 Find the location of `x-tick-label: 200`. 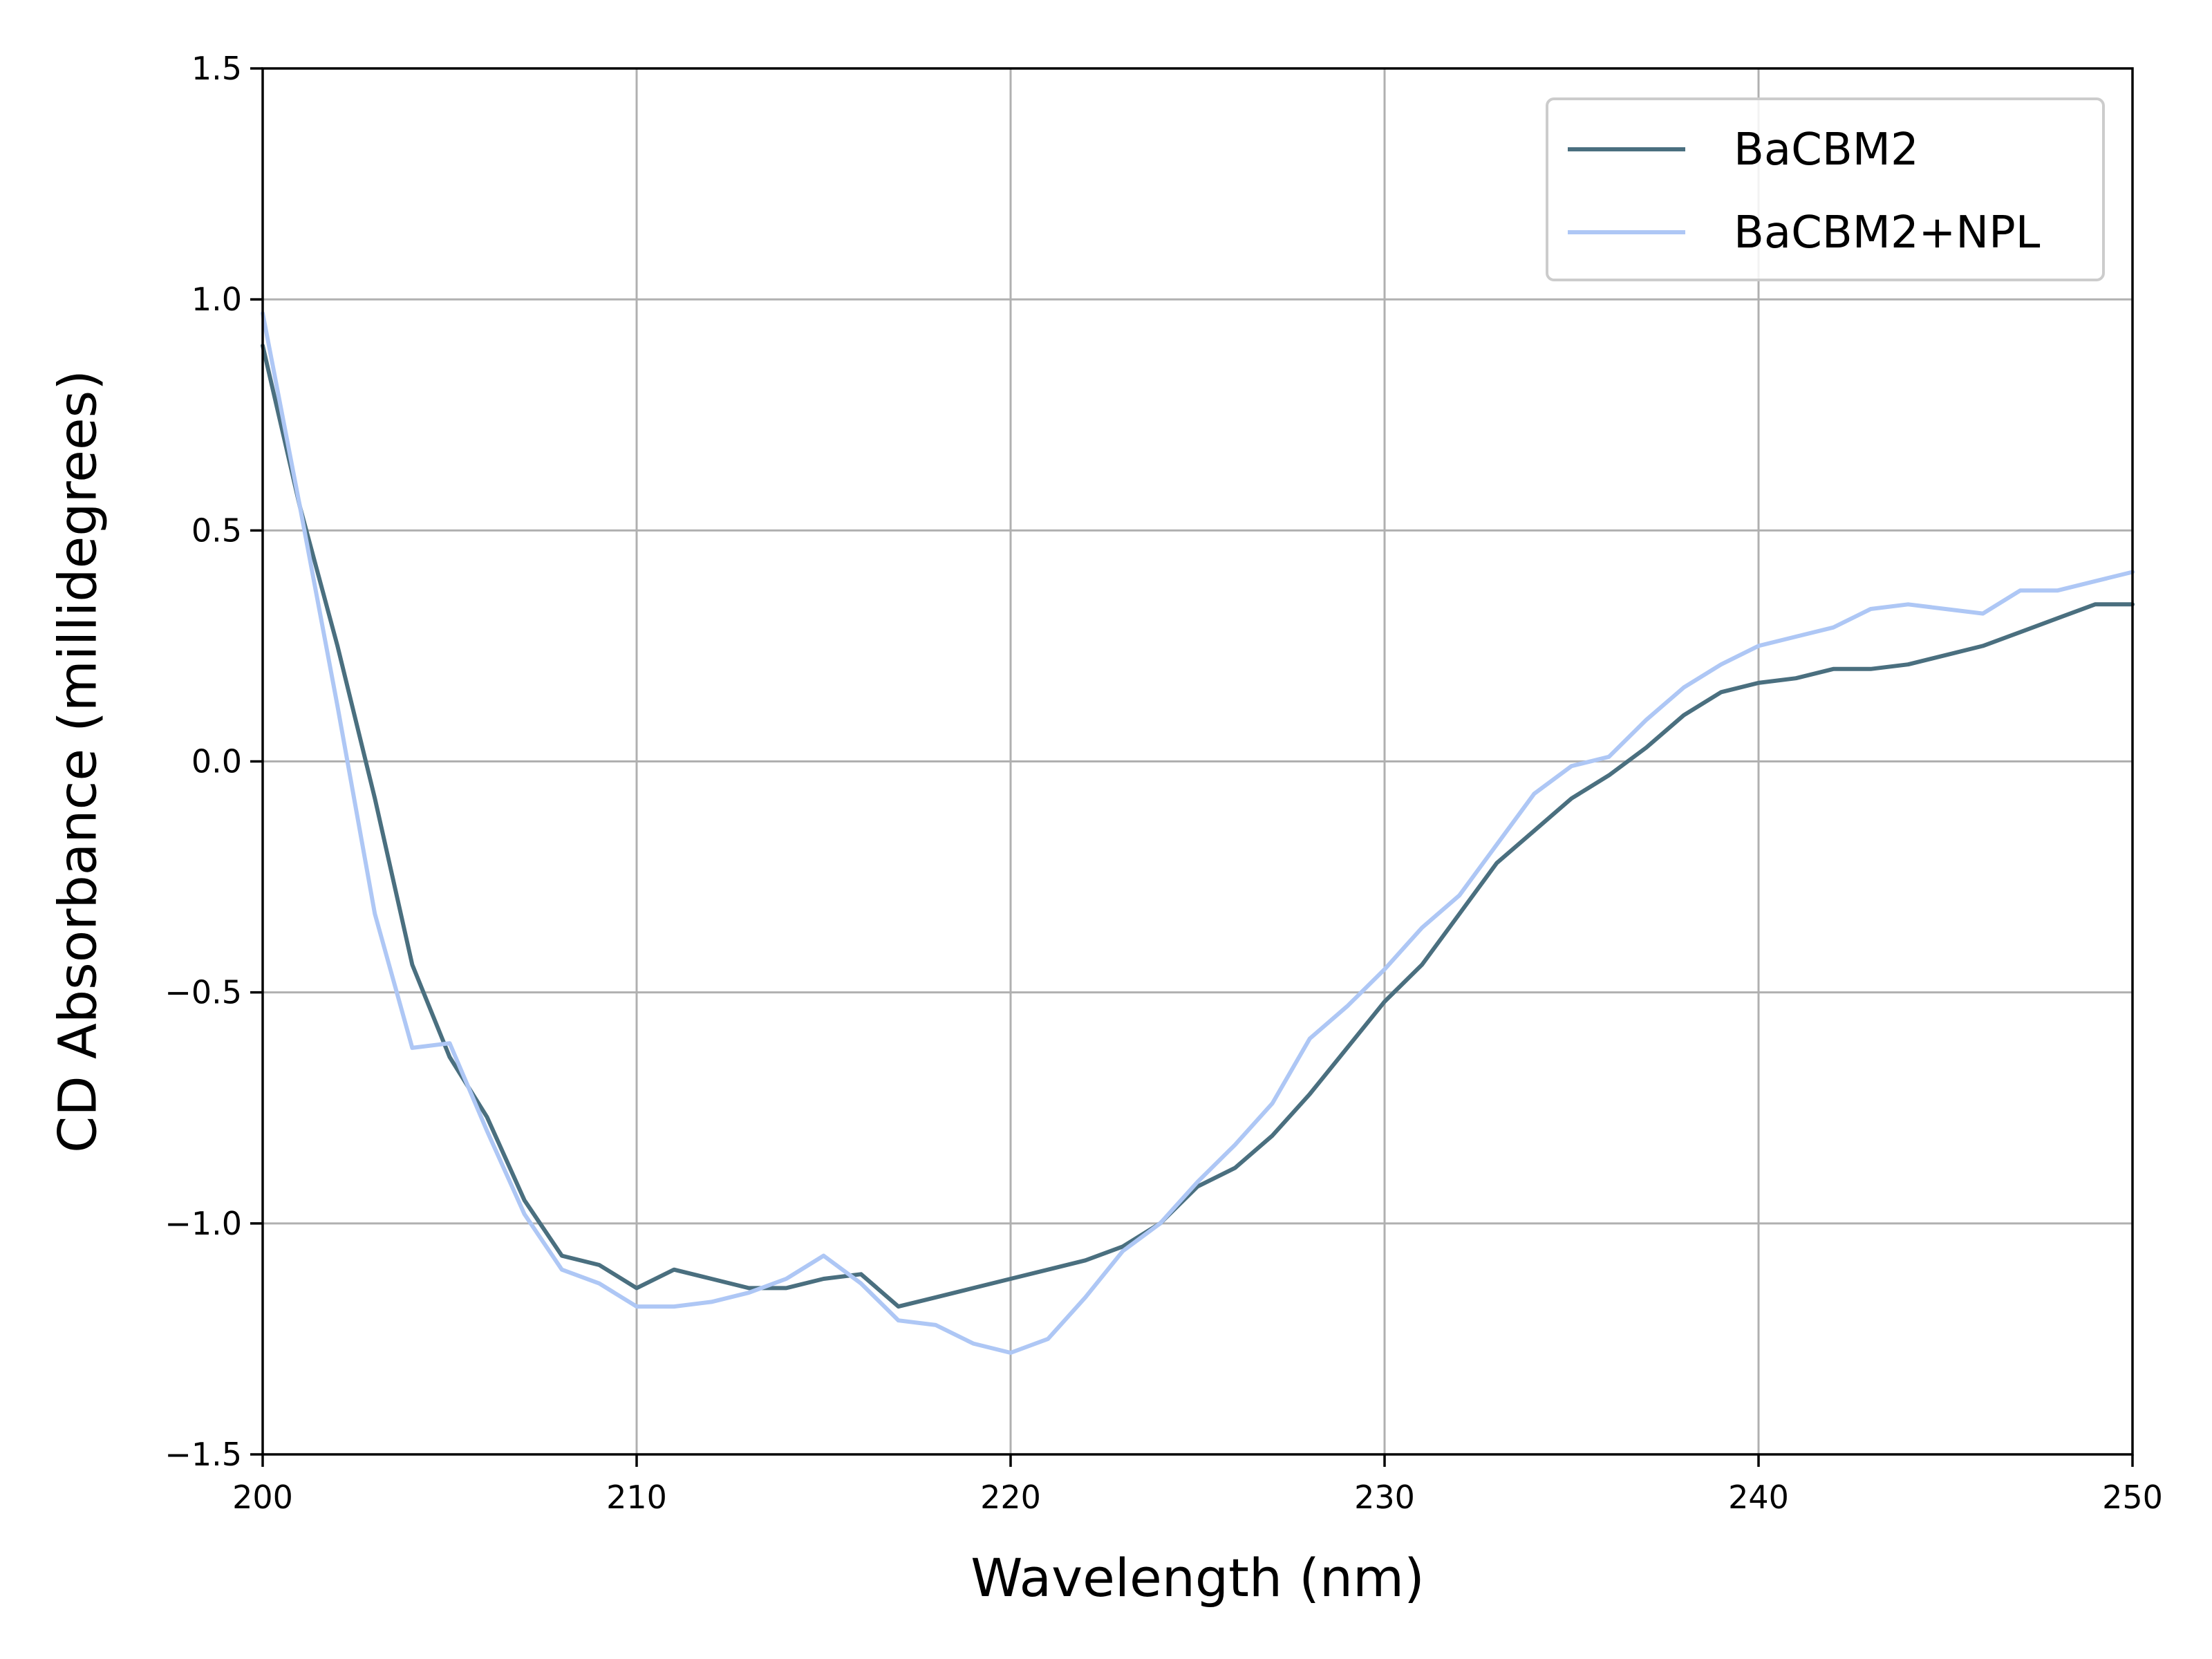

x-tick-label: 200 is located at coordinates (262, 1497).